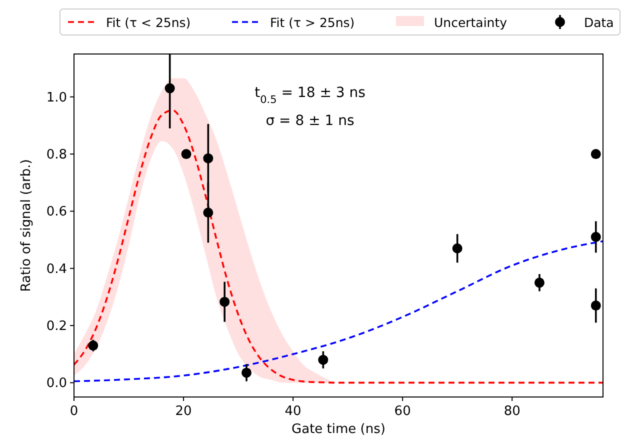  I want to click on text: Uncertainty, so click(471, 22).